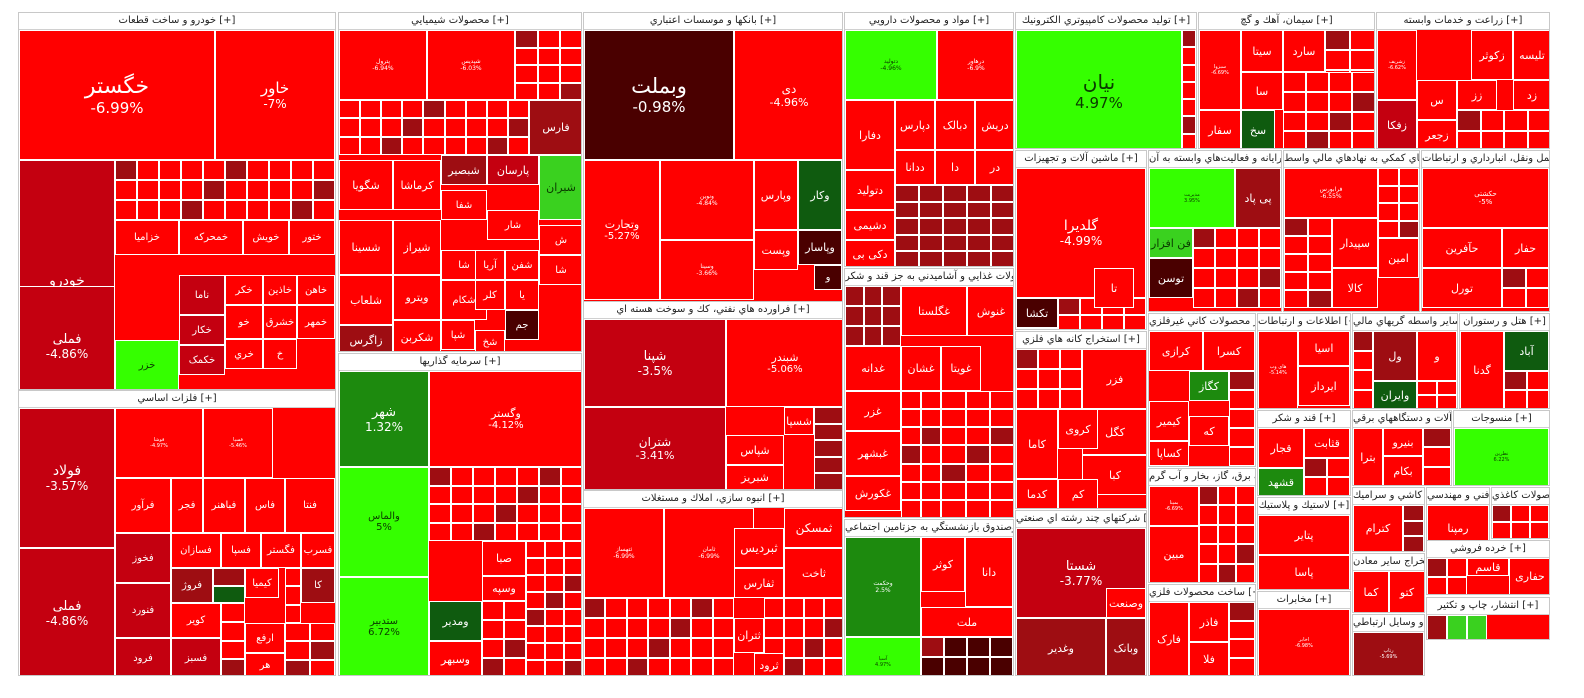 The image size is (1584, 698). What do you see at coordinates (1458, 496) in the screenshot?
I see `sector-header-service: خدمات فني و مهندسي [+]` at bounding box center [1458, 496].